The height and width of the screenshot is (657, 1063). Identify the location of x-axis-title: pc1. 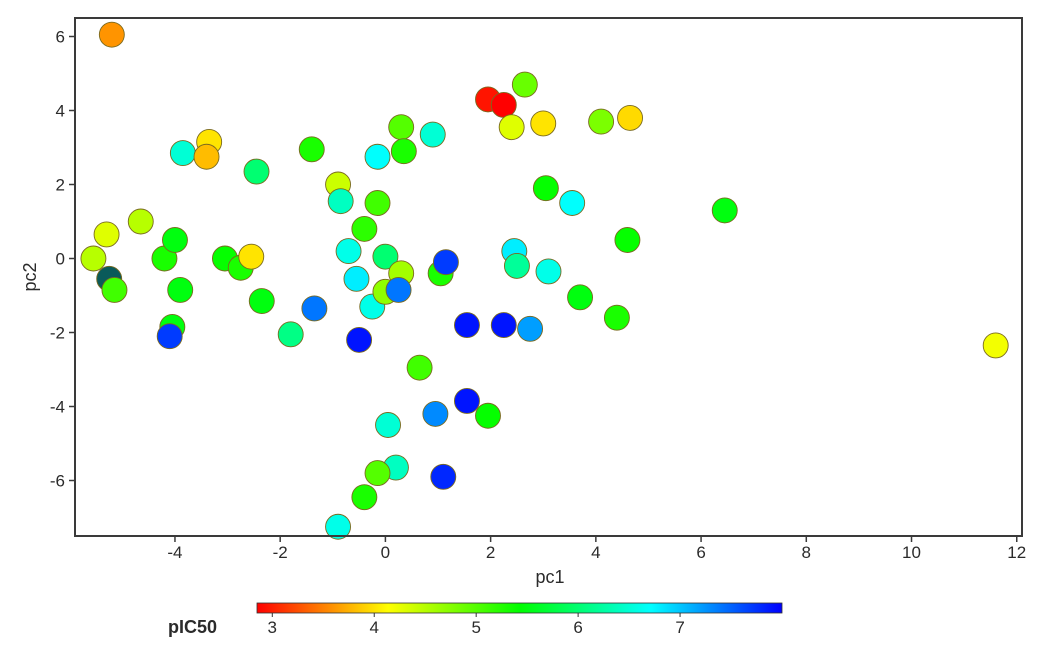
(549, 577).